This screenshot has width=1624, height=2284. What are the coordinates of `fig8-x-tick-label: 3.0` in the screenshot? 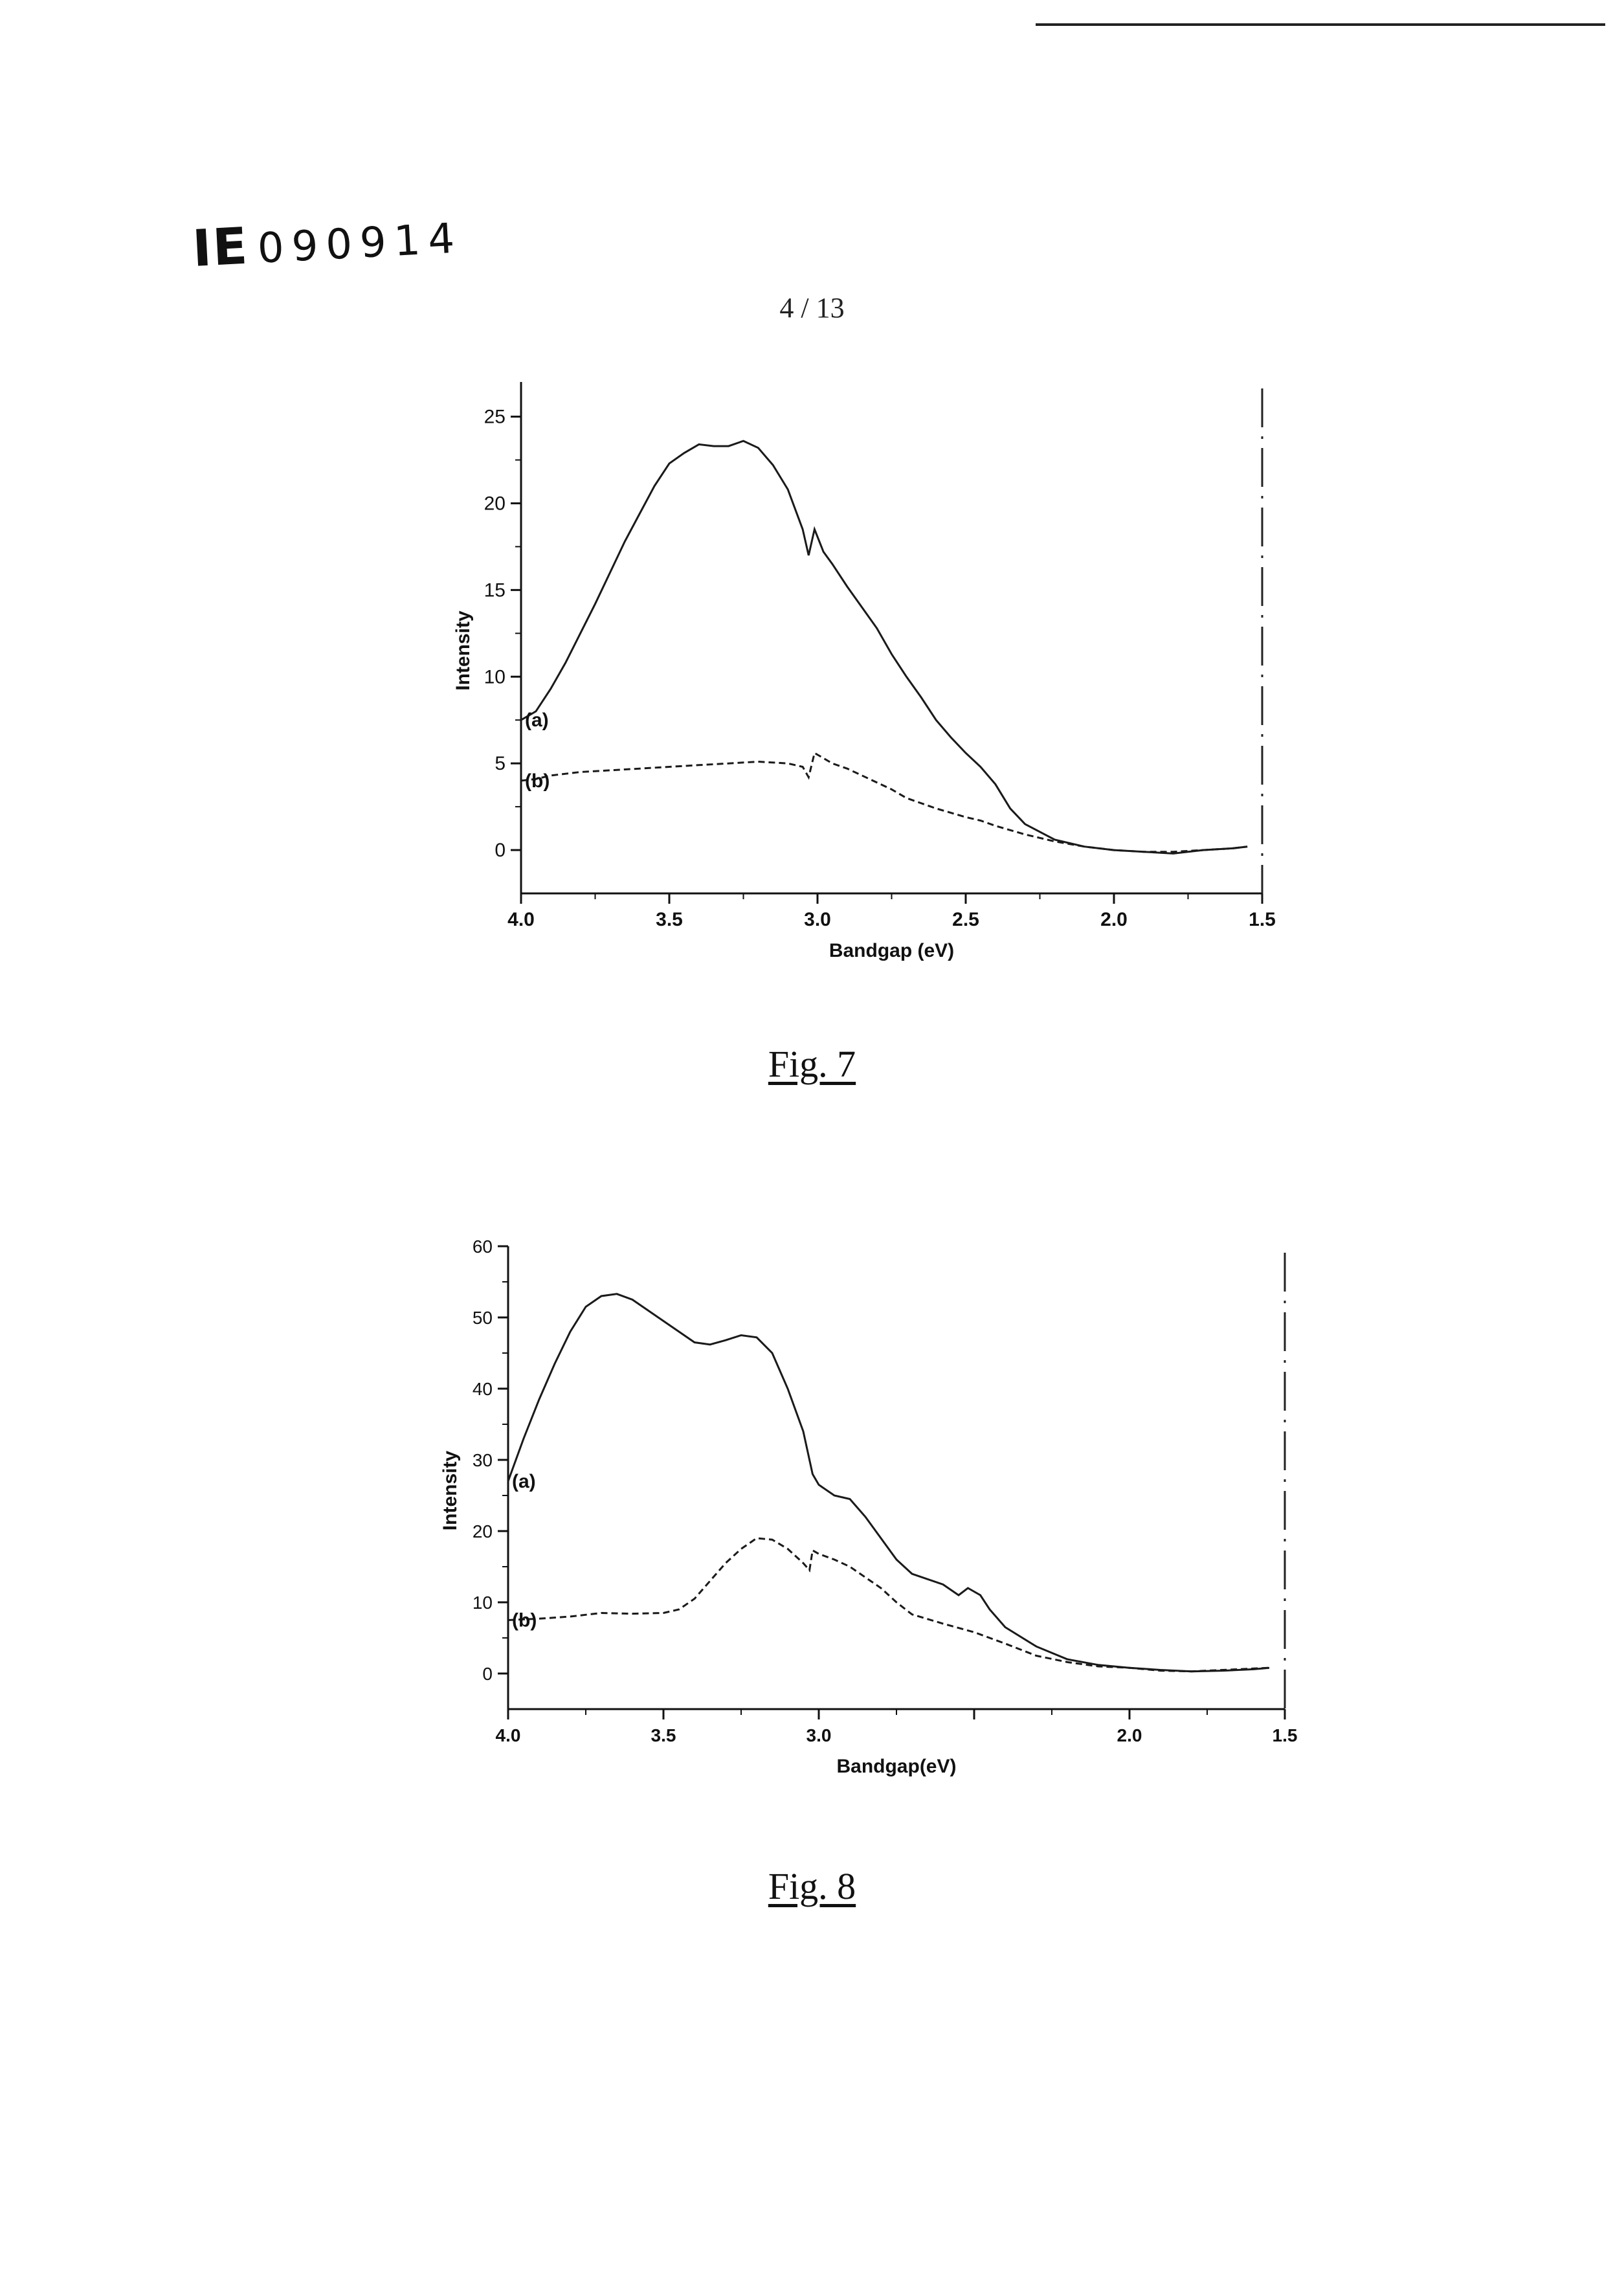 It's located at (819, 1735).